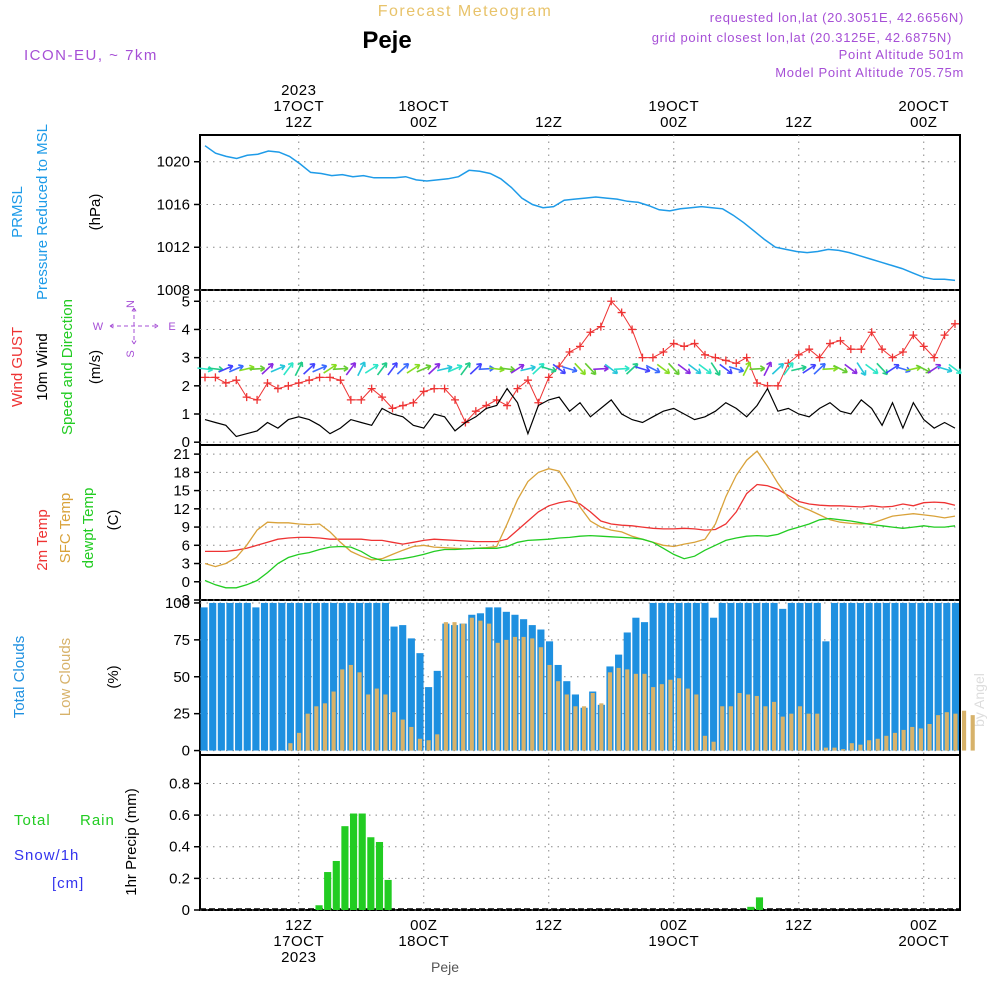  What do you see at coordinates (580, 412) in the screenshot?
I see `wind10m-line` at bounding box center [580, 412].